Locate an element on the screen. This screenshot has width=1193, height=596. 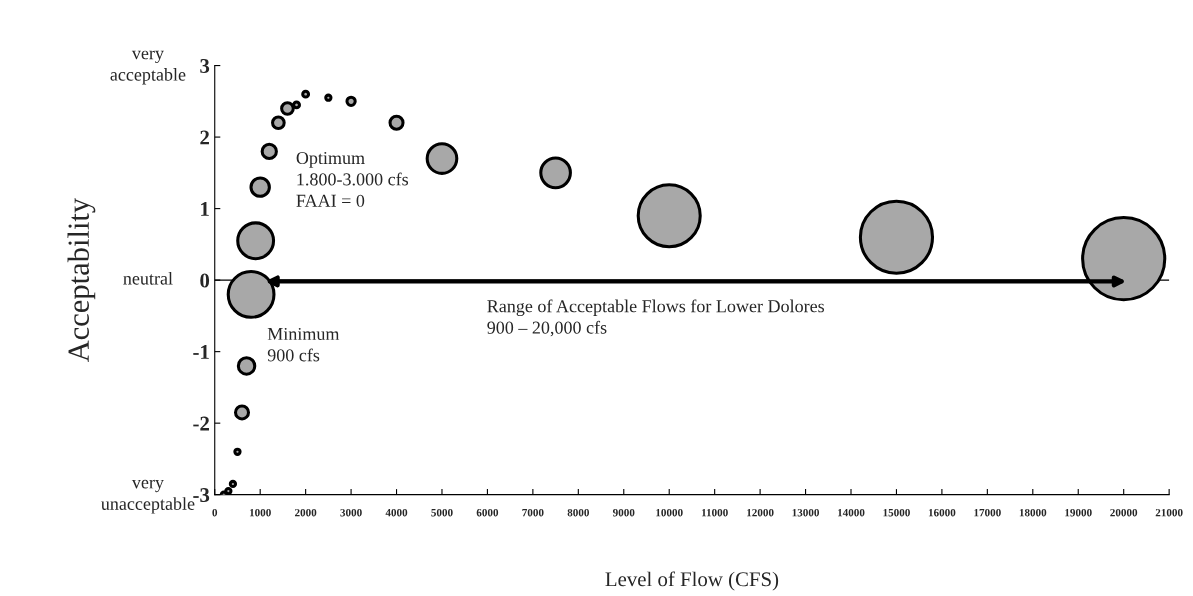
y-axis-title: Acceptability is located at coordinates (81, 280).